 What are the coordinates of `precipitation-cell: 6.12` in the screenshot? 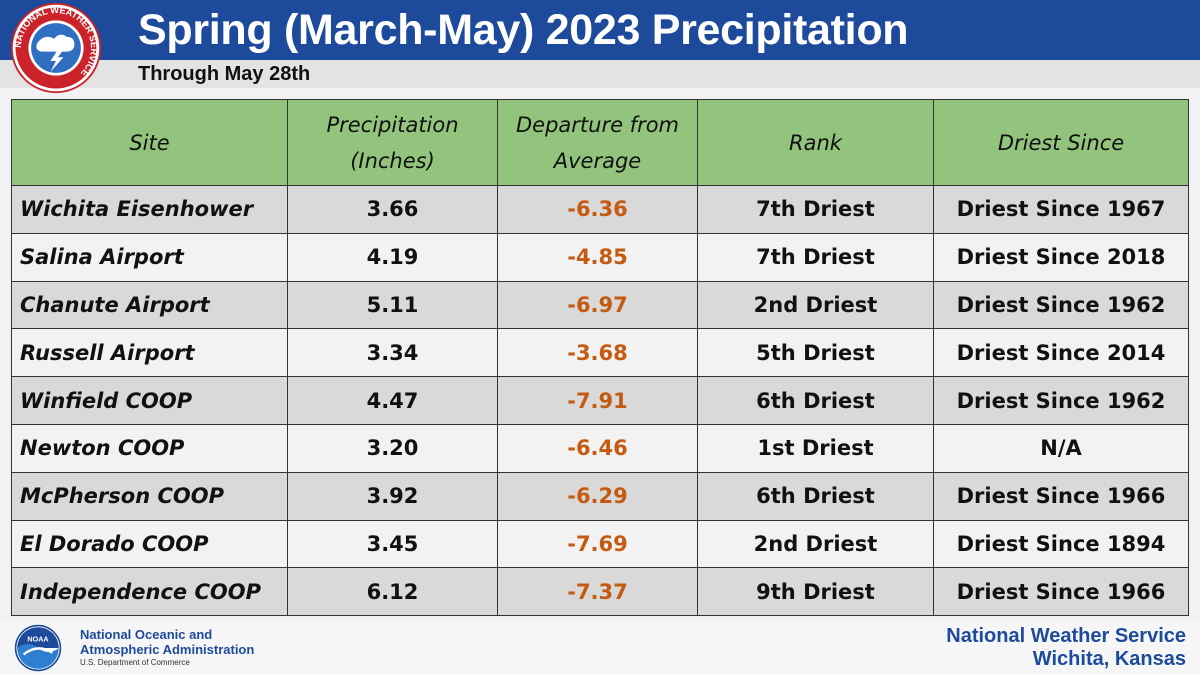 It's located at (392, 592).